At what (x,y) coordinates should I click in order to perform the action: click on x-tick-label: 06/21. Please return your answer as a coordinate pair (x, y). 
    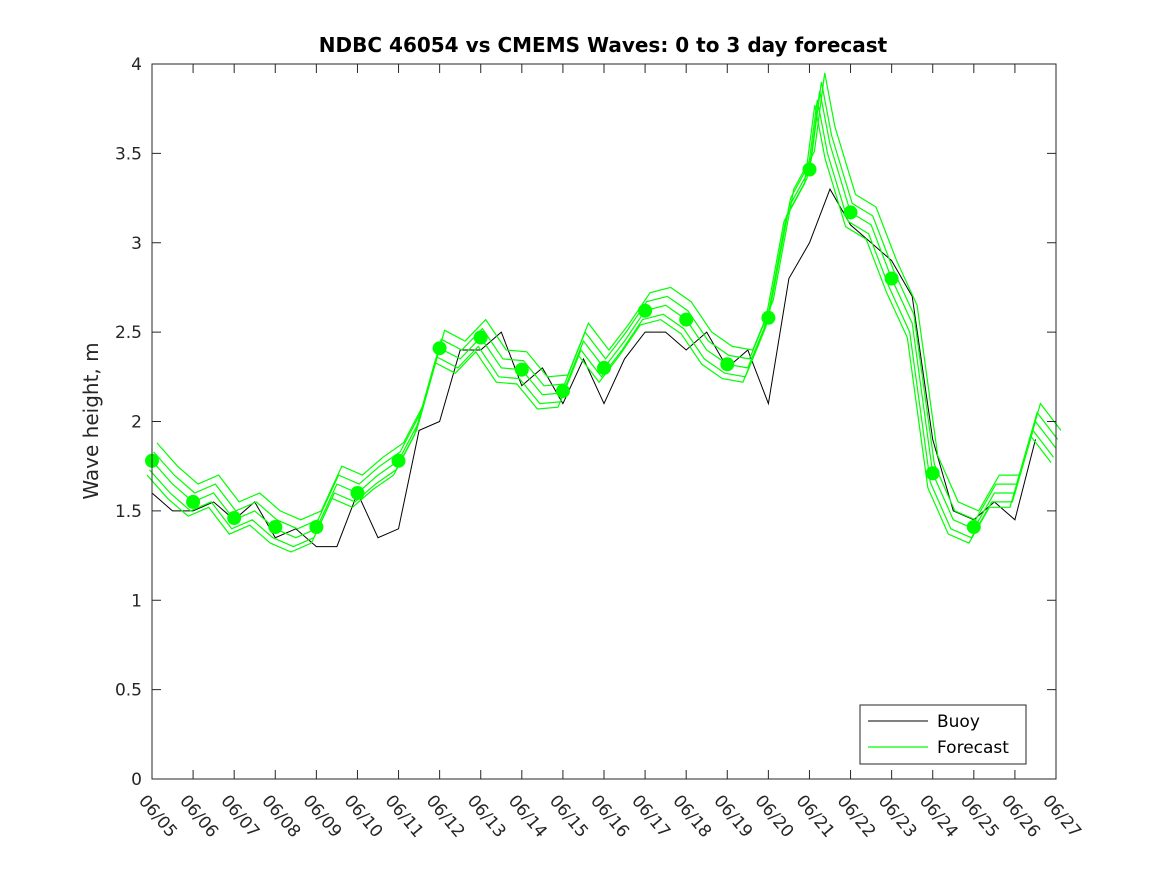
    Looking at the image, I should click on (815, 816).